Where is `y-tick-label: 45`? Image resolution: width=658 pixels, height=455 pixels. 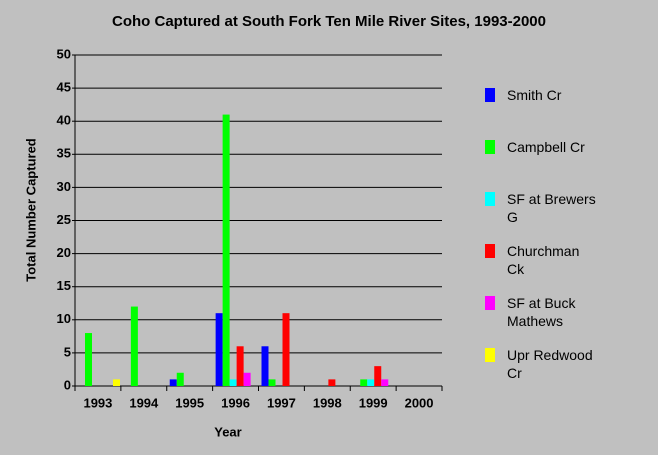 y-tick-label: 45 is located at coordinates (64, 87).